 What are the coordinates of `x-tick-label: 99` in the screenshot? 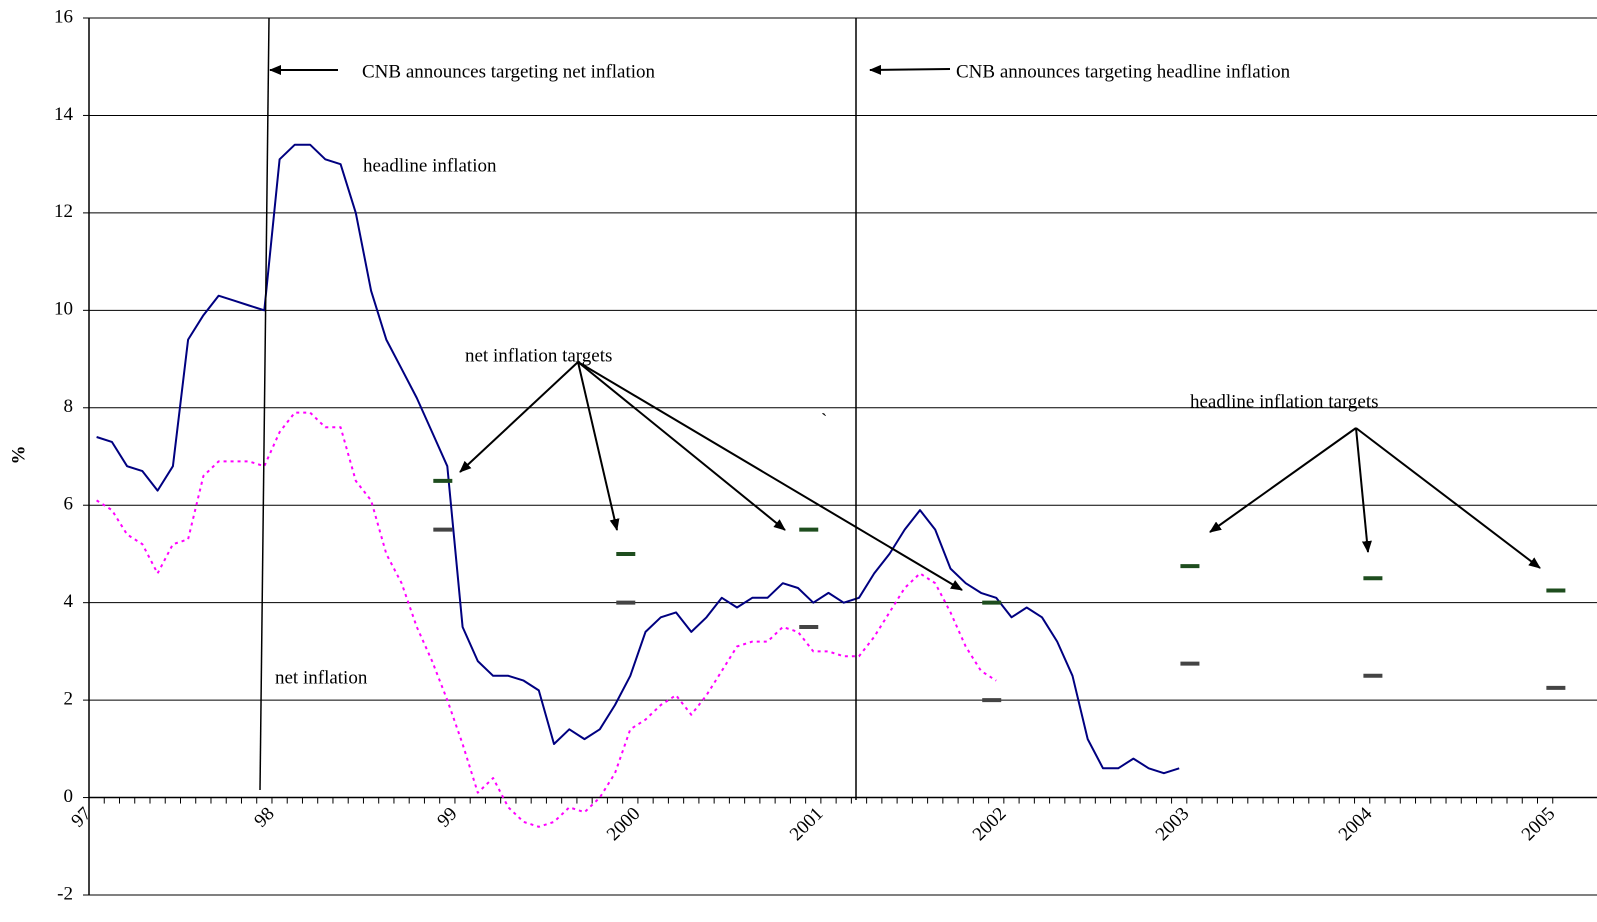 It's located at (447, 817).